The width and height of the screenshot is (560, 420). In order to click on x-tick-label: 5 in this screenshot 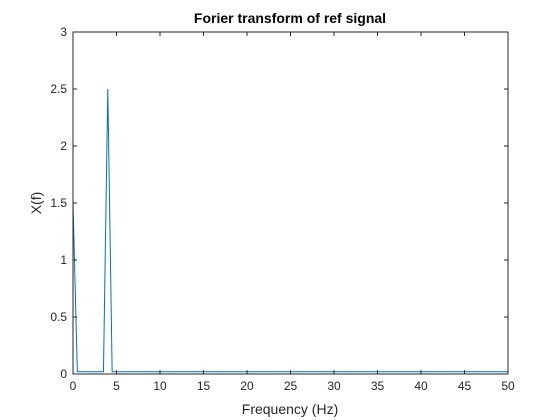, I will do `click(116, 386)`.